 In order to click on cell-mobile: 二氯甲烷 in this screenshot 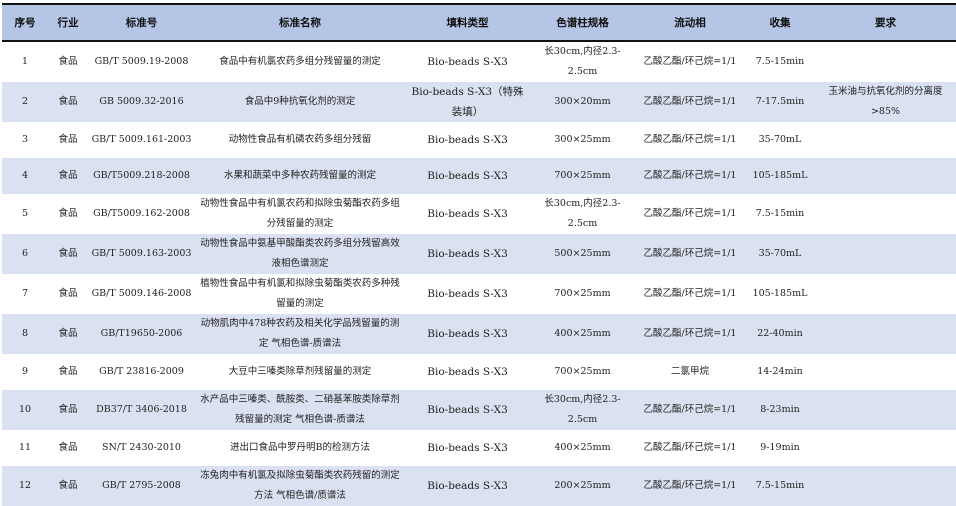, I will do `click(689, 371)`.